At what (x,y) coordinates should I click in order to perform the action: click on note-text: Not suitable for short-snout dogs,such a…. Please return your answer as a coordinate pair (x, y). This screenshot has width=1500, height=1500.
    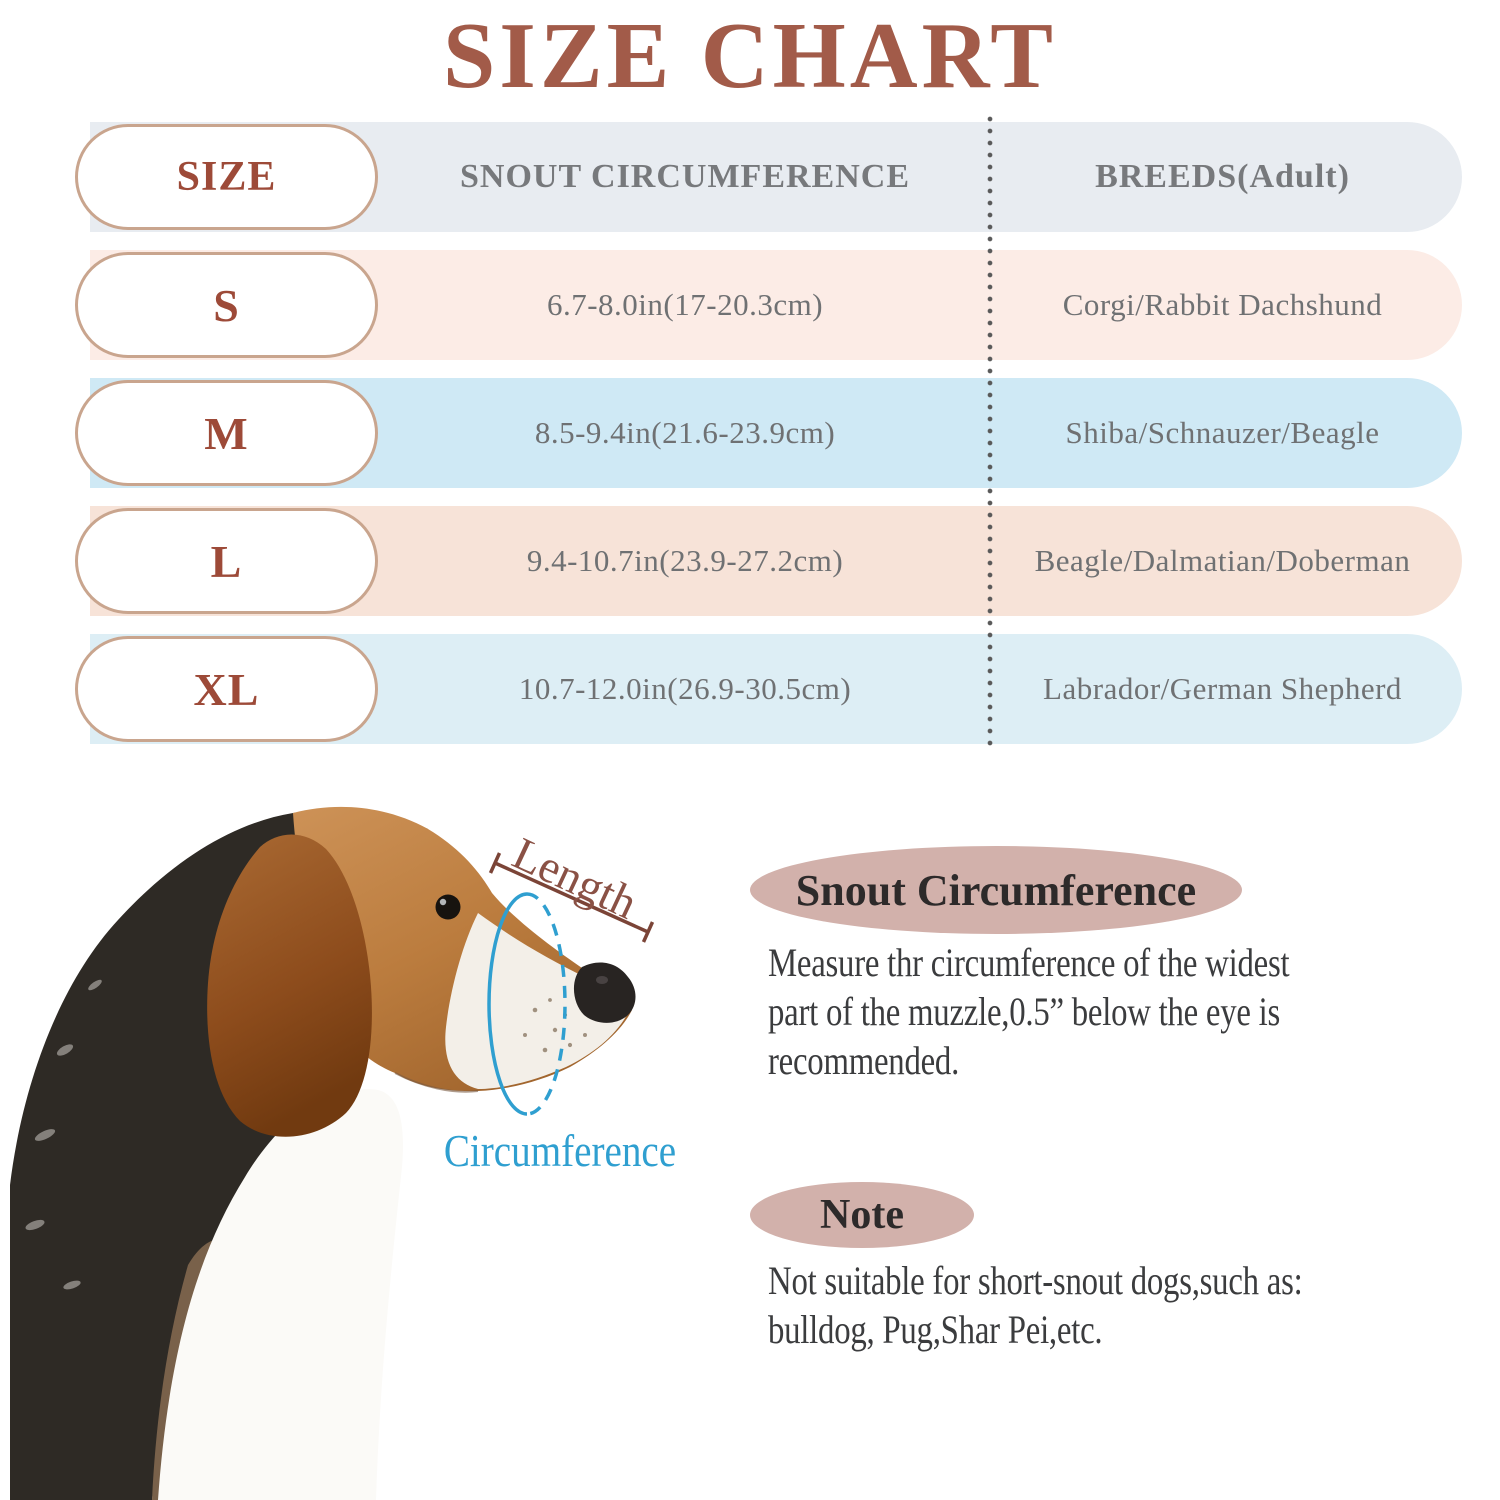
    Looking at the image, I should click on (1094, 1305).